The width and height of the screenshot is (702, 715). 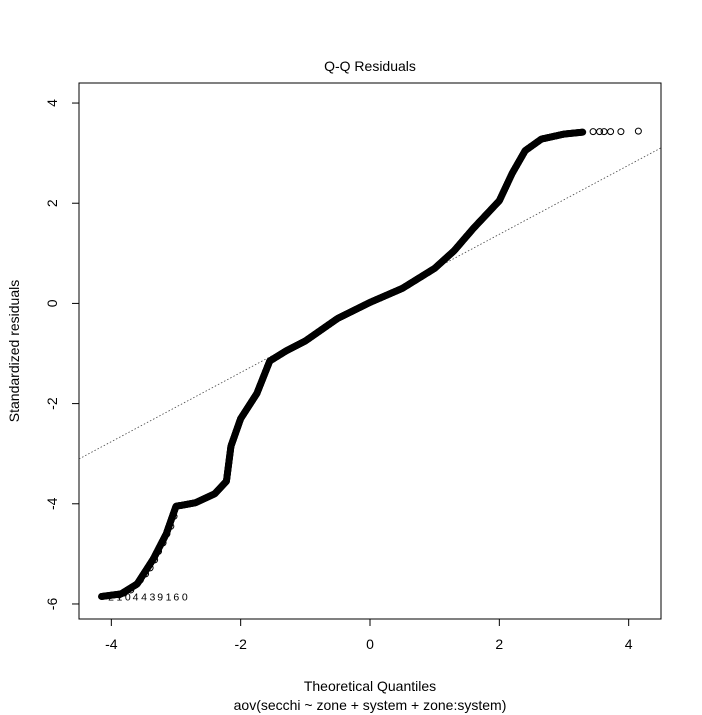 What do you see at coordinates (61, 354) in the screenshot?
I see `y-axis: -6 -4 -2 0 2 4` at bounding box center [61, 354].